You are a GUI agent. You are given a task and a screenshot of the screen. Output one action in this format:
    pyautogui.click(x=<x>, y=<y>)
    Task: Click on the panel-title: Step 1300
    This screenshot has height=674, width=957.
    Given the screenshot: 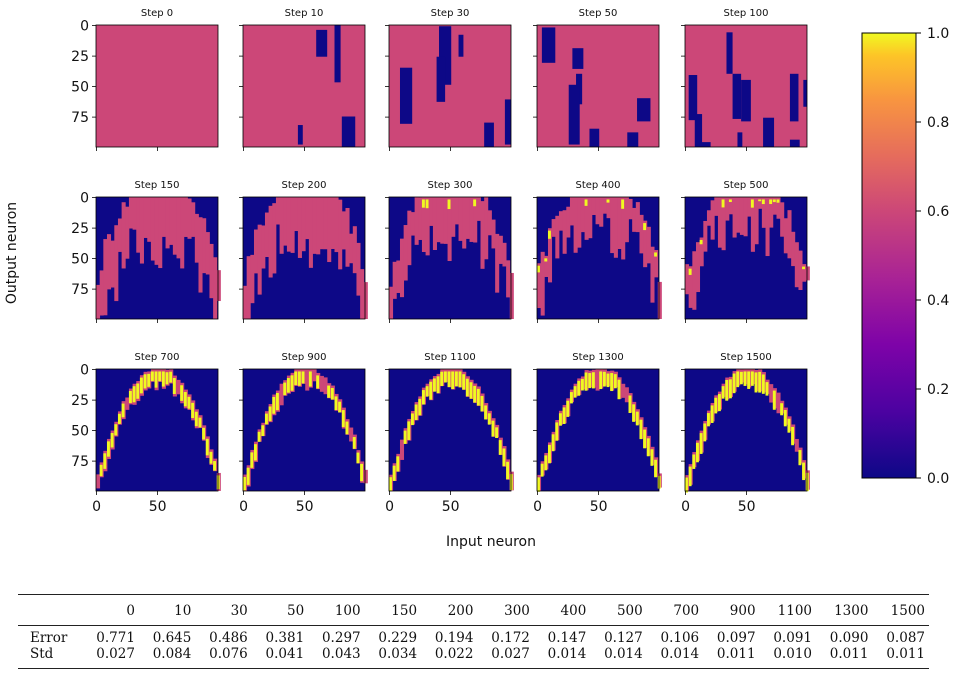 What is the action you would take?
    pyautogui.click(x=597, y=357)
    